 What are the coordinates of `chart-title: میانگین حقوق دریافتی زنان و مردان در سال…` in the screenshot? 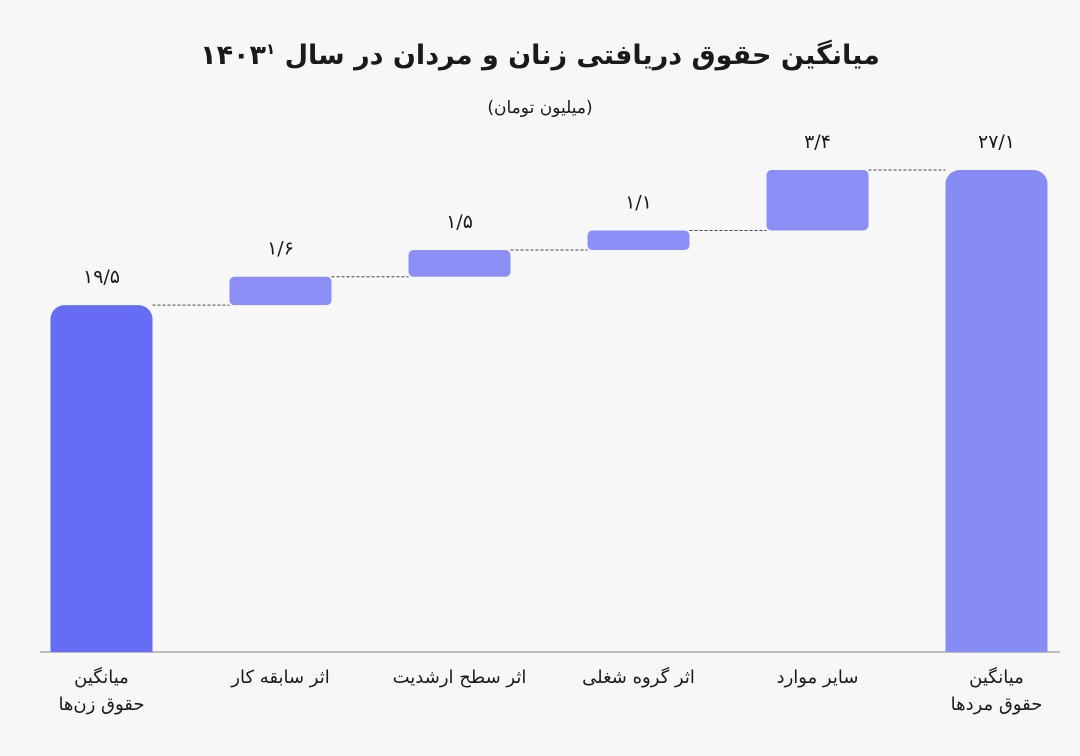 It's located at (540, 55).